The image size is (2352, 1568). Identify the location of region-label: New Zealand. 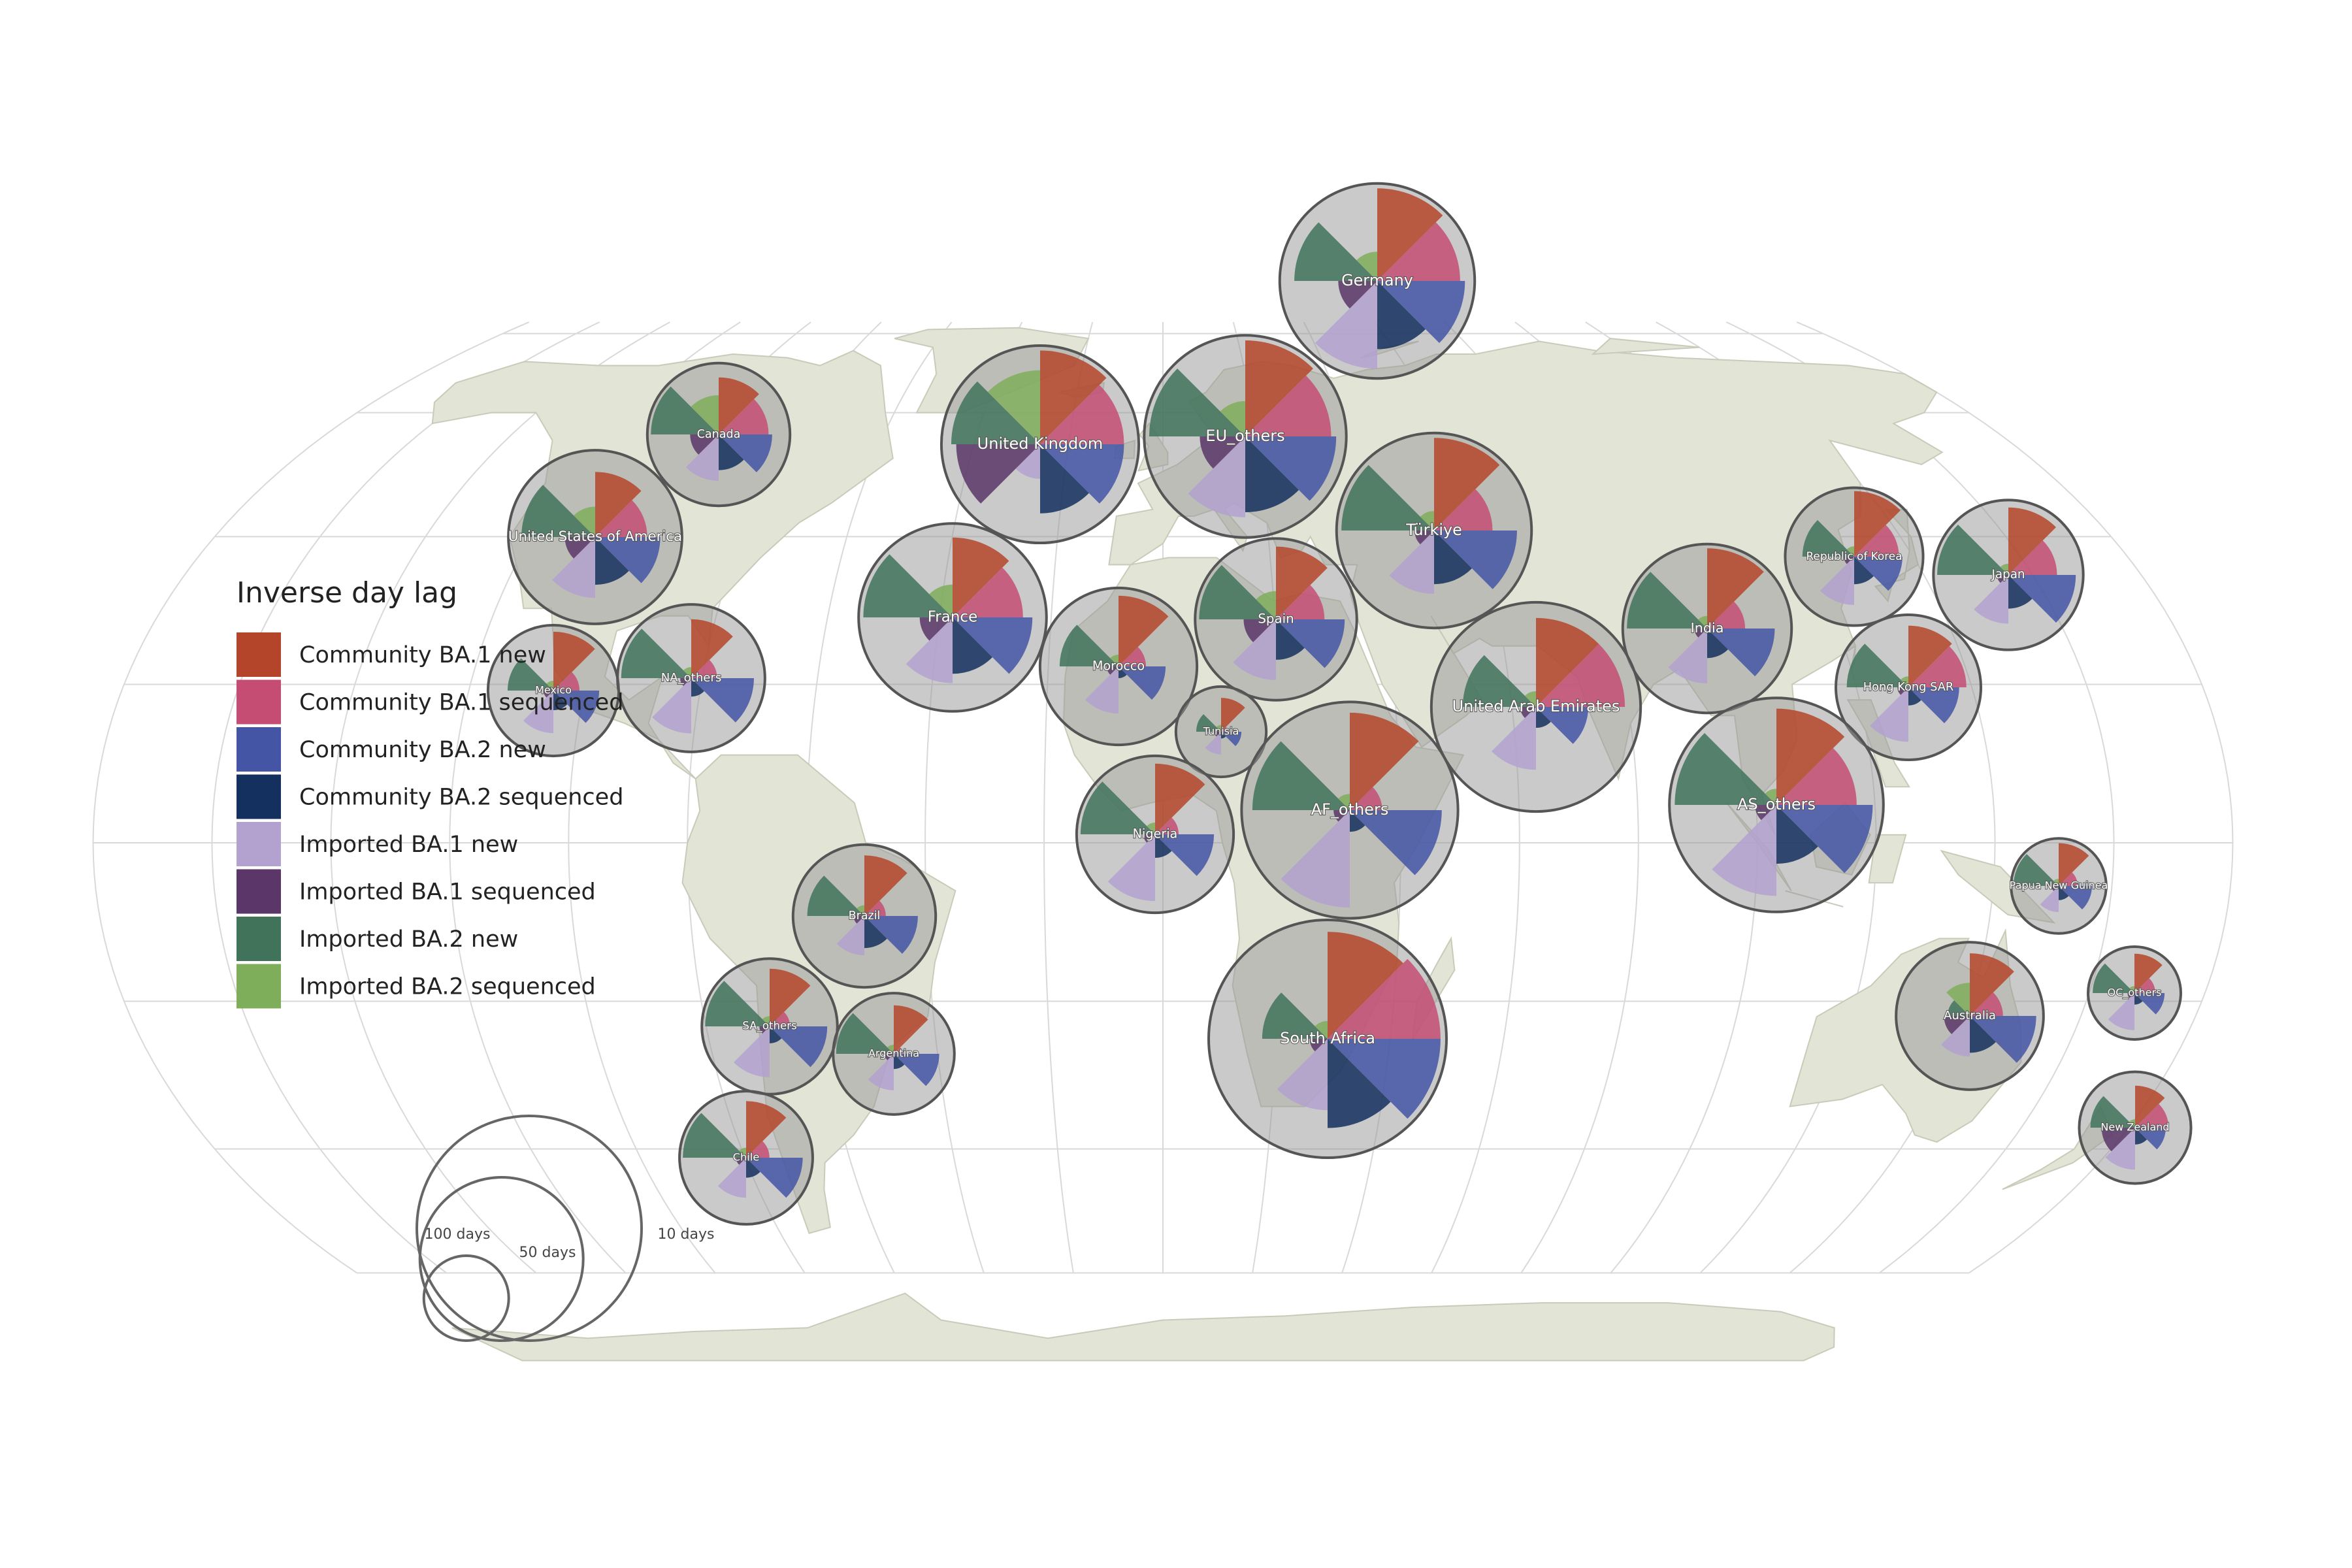
(2134, 1127).